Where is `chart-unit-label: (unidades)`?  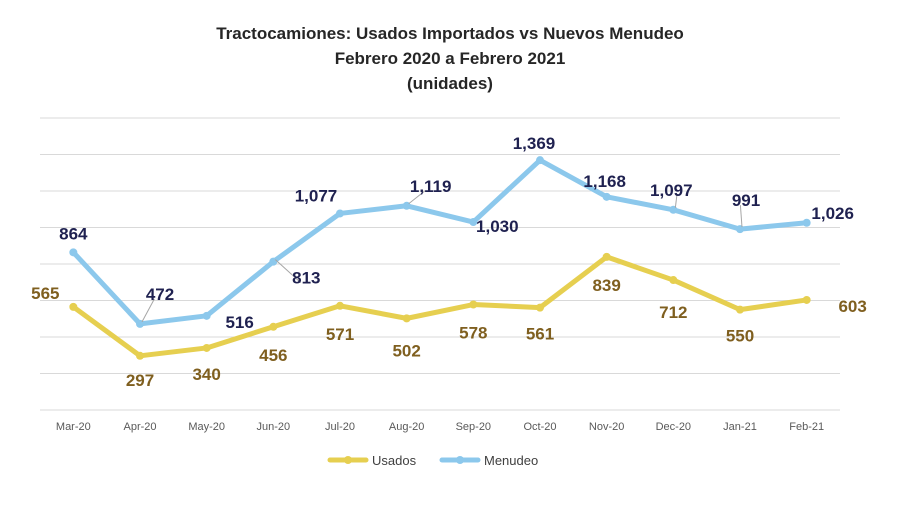
chart-unit-label: (unidades) is located at coordinates (450, 83).